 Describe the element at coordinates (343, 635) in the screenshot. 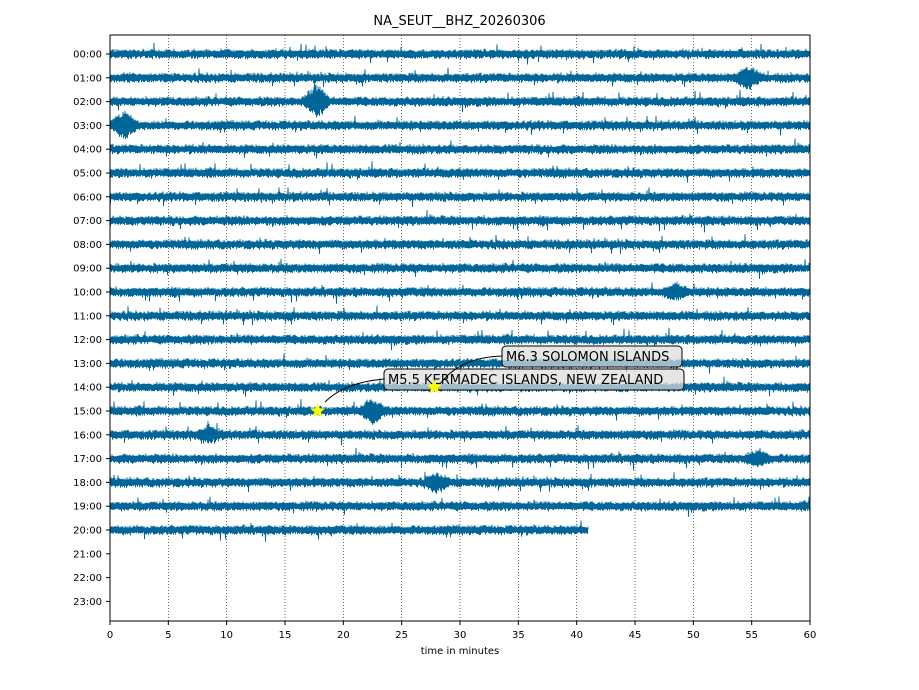

I see `x-tick-label-20: 20` at that location.